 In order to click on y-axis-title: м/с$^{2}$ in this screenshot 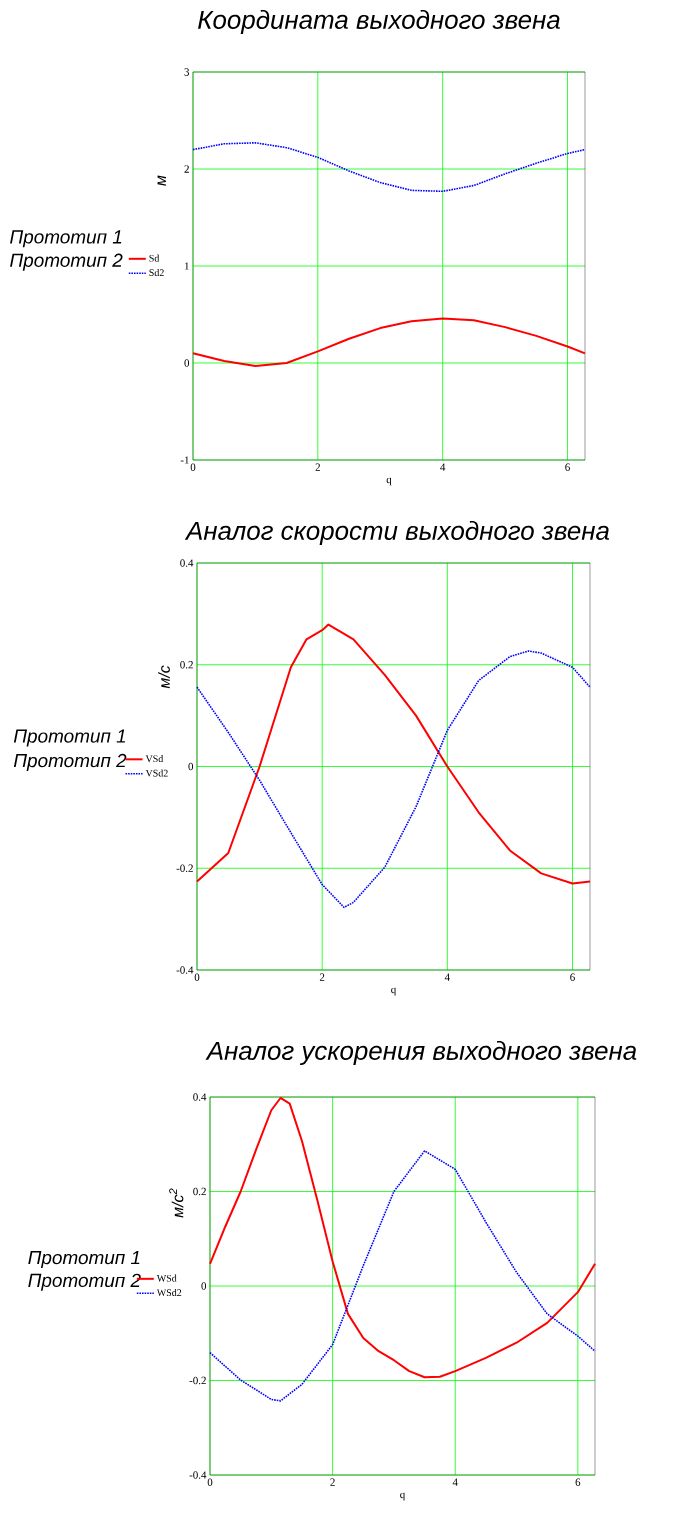, I will do `click(176, 1203)`.